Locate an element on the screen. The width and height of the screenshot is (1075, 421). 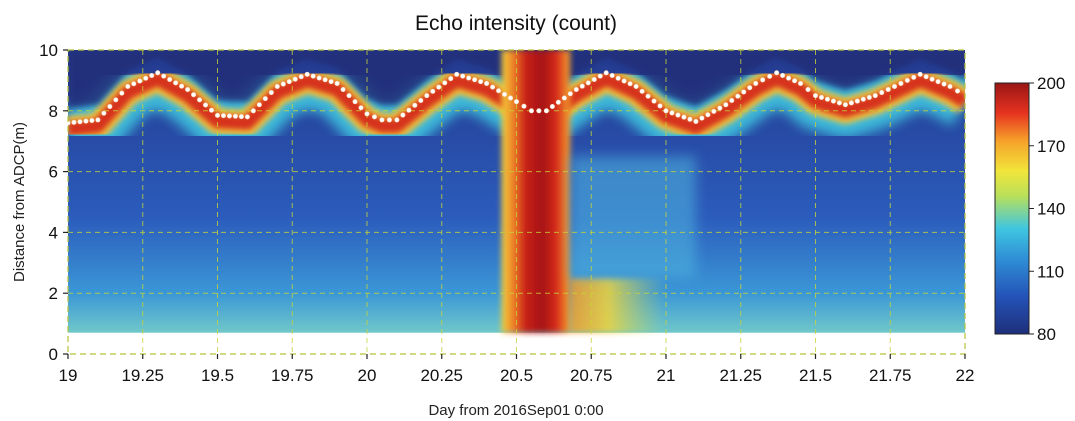
x-tick-label: 20.25 is located at coordinates (441, 375).